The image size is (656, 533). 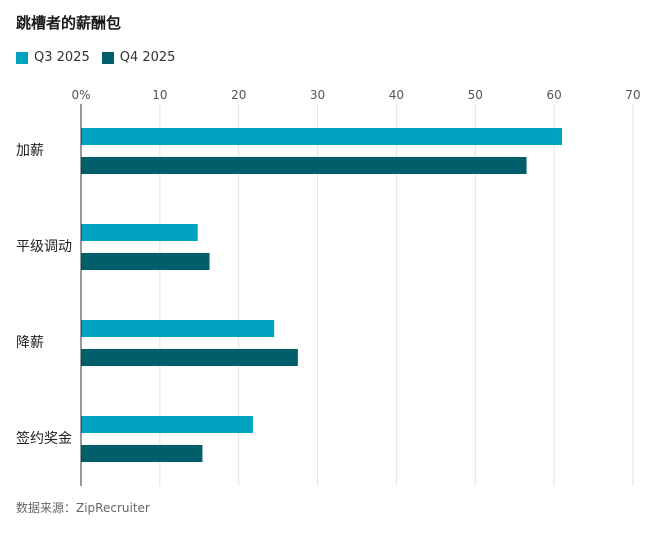 I want to click on category-label-1: 平级调动, so click(x=44, y=247).